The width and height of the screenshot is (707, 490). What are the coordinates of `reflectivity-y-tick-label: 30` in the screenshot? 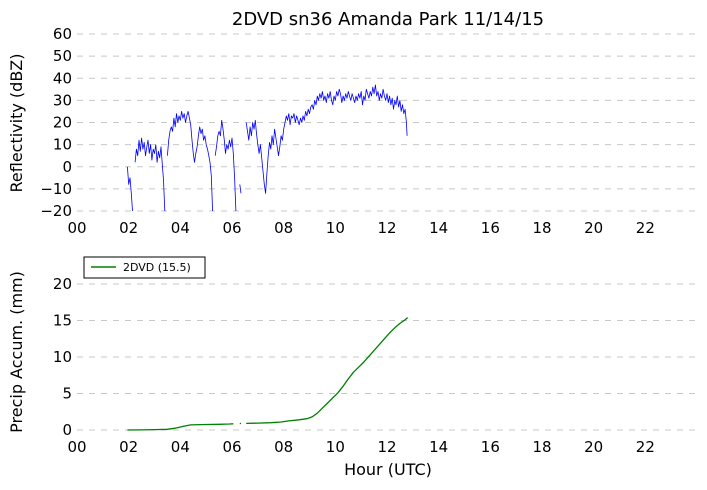 It's located at (62, 100).